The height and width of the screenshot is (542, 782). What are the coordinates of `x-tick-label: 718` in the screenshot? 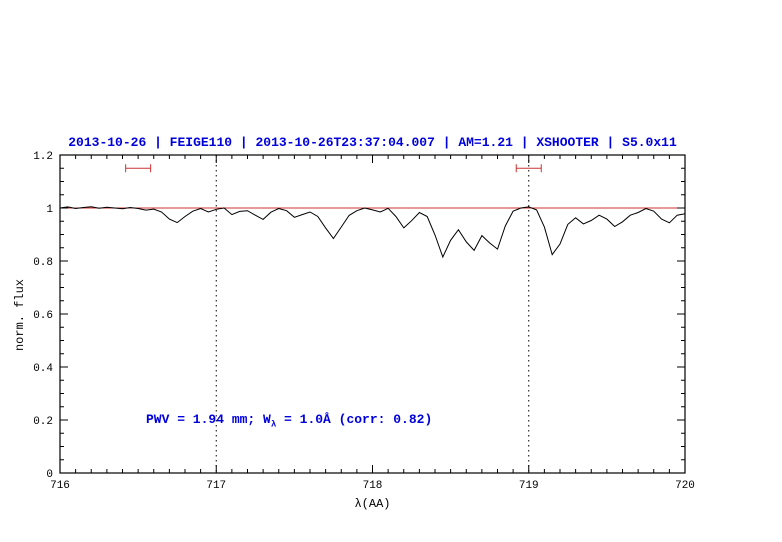 It's located at (373, 486).